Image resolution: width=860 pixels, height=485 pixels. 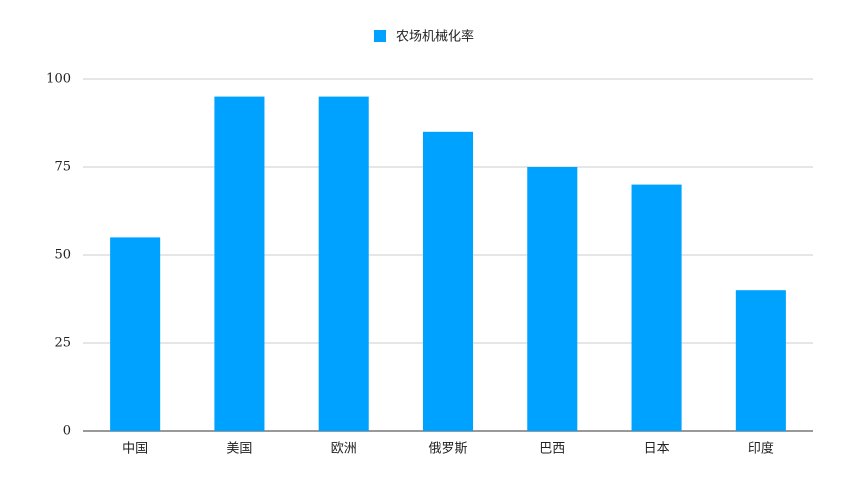 I want to click on legend-label: 农场机械化率, so click(x=435, y=37).